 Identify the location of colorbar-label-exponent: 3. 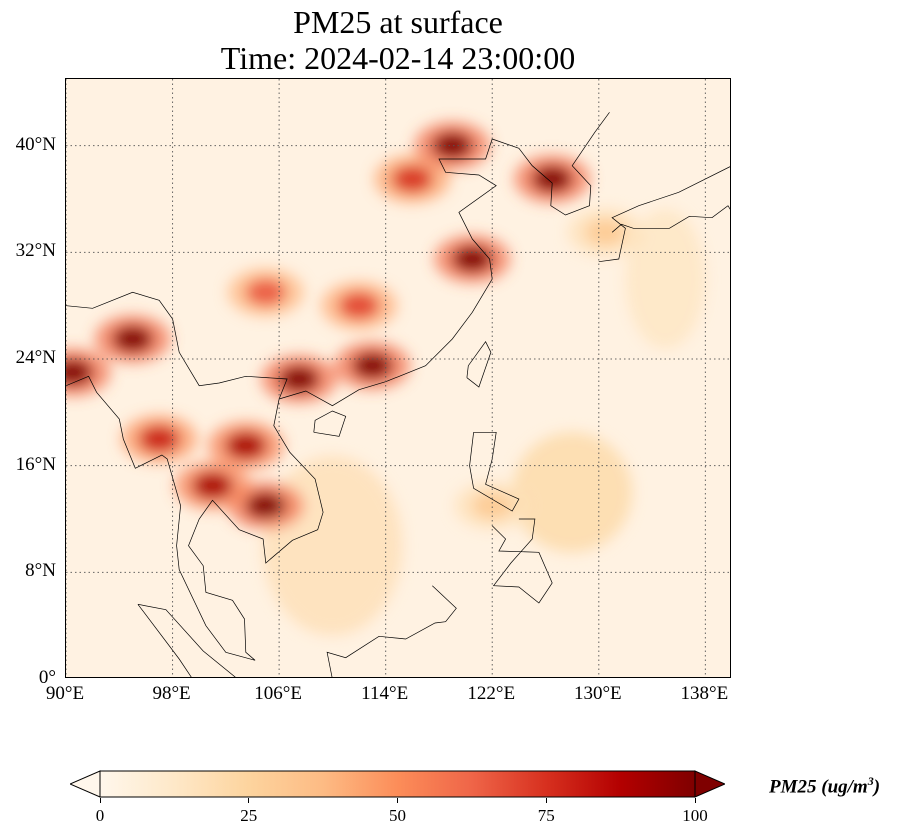
(870, 781).